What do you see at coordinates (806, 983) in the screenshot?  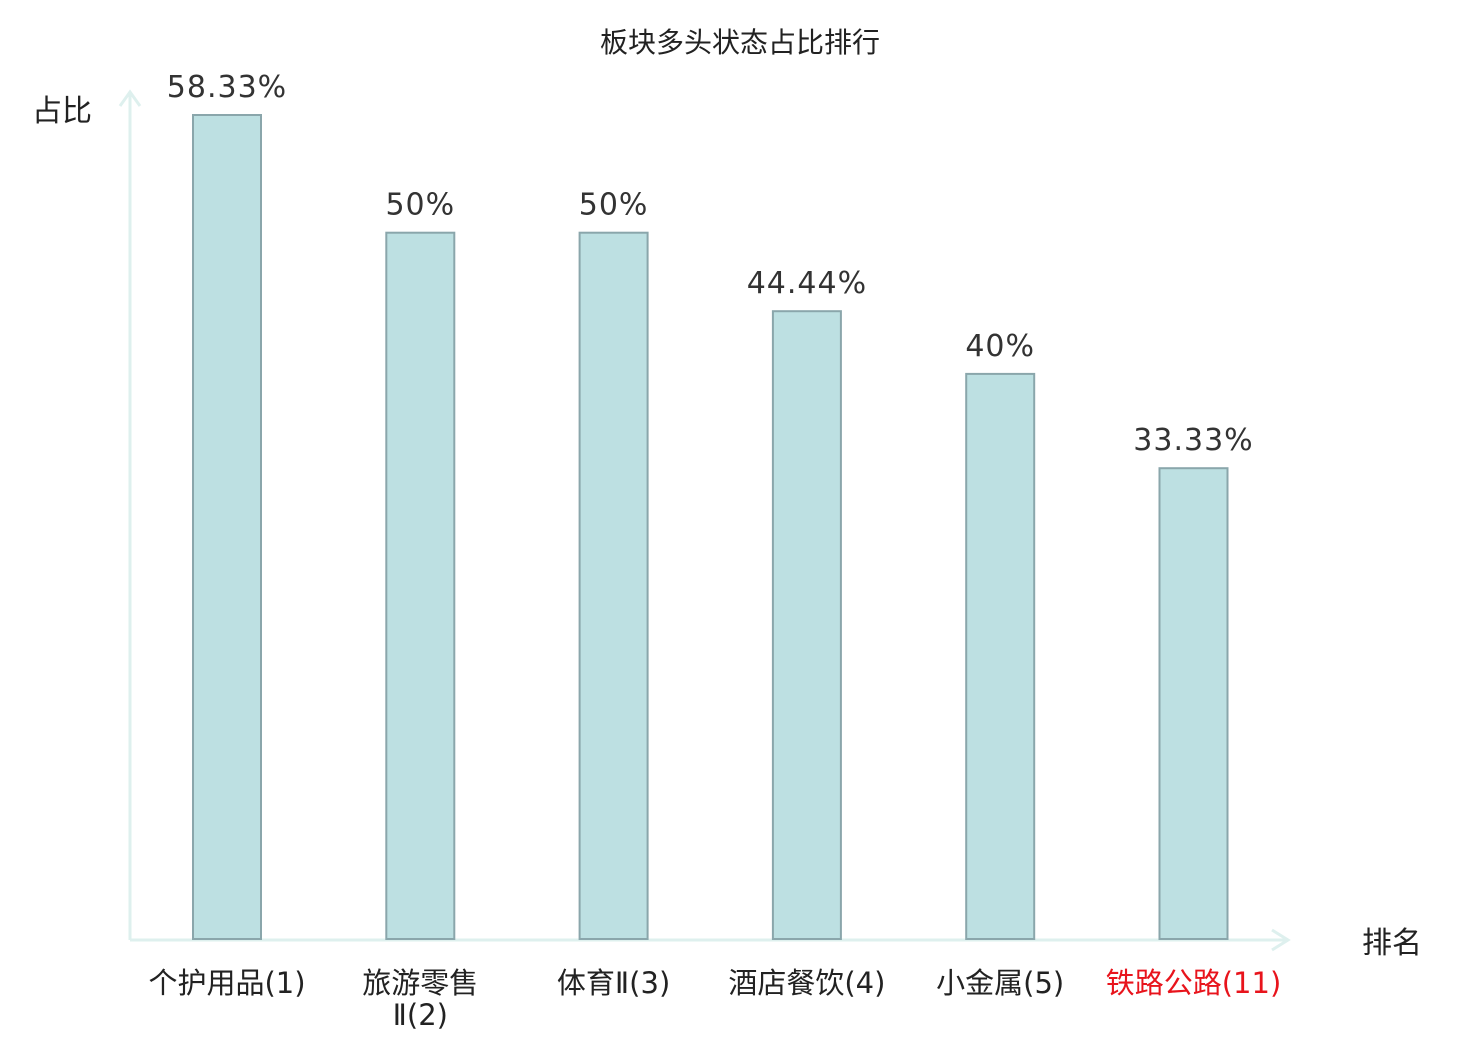 I see `x-tick-label: 酒店餐饮(4)` at bounding box center [806, 983].